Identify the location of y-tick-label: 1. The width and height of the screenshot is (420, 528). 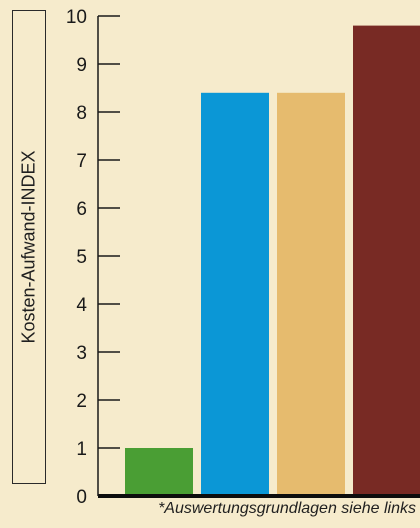
(81, 449).